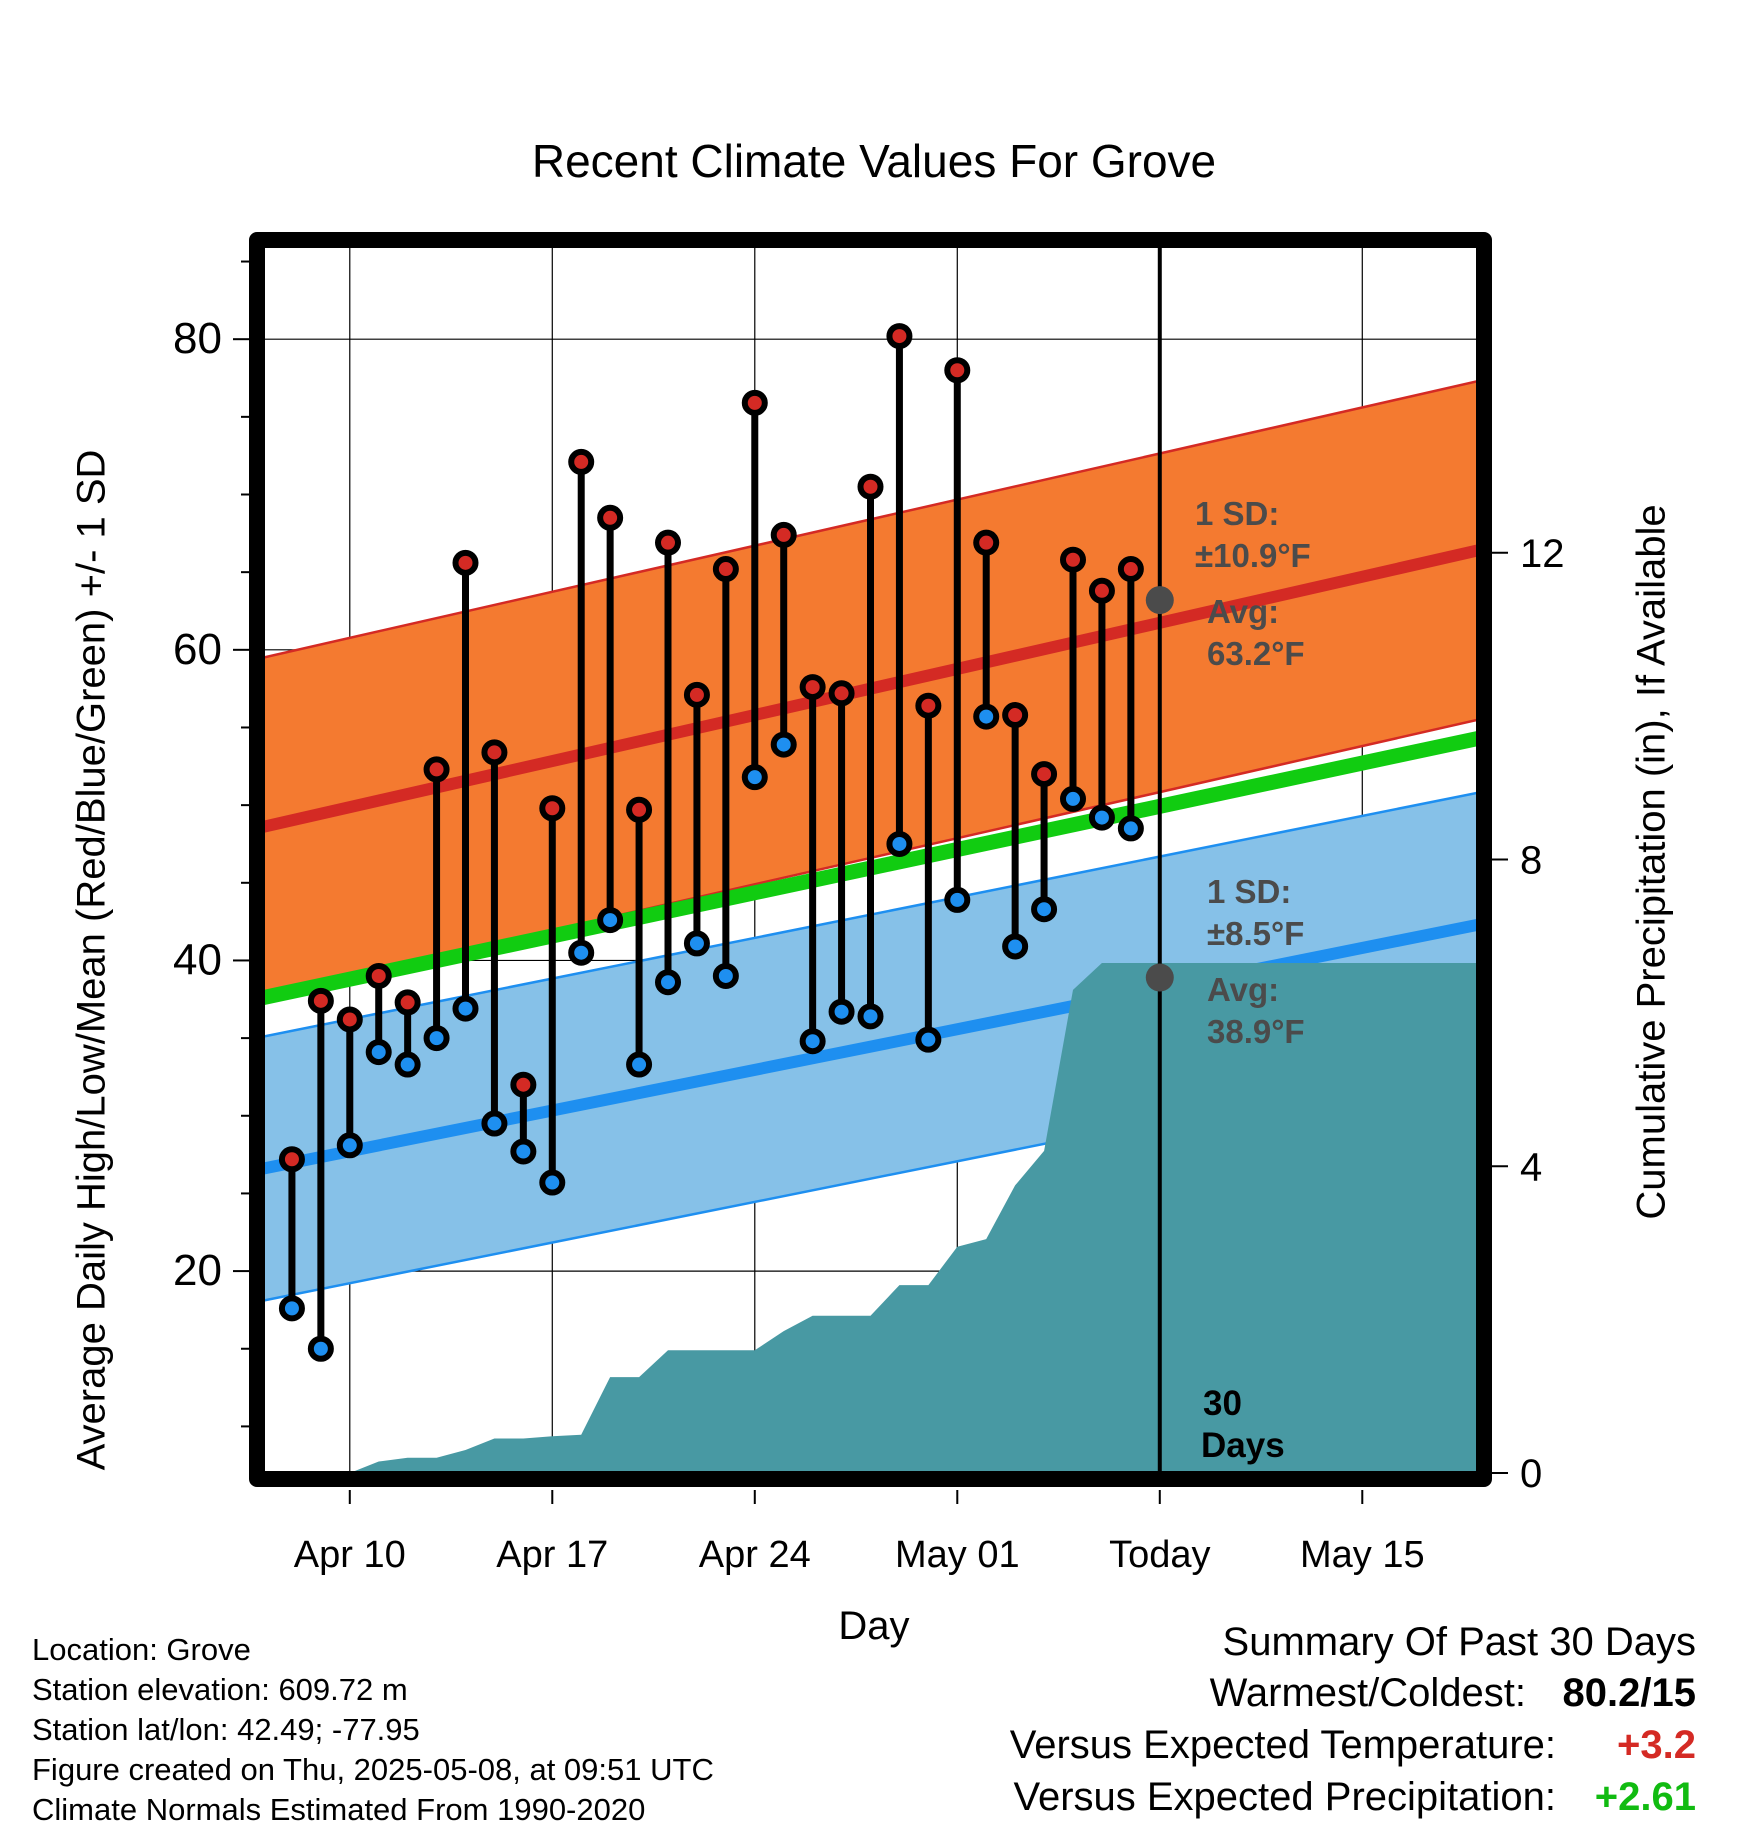  Describe the element at coordinates (1243, 1445) in the screenshot. I see `days-label-text: Days` at that location.